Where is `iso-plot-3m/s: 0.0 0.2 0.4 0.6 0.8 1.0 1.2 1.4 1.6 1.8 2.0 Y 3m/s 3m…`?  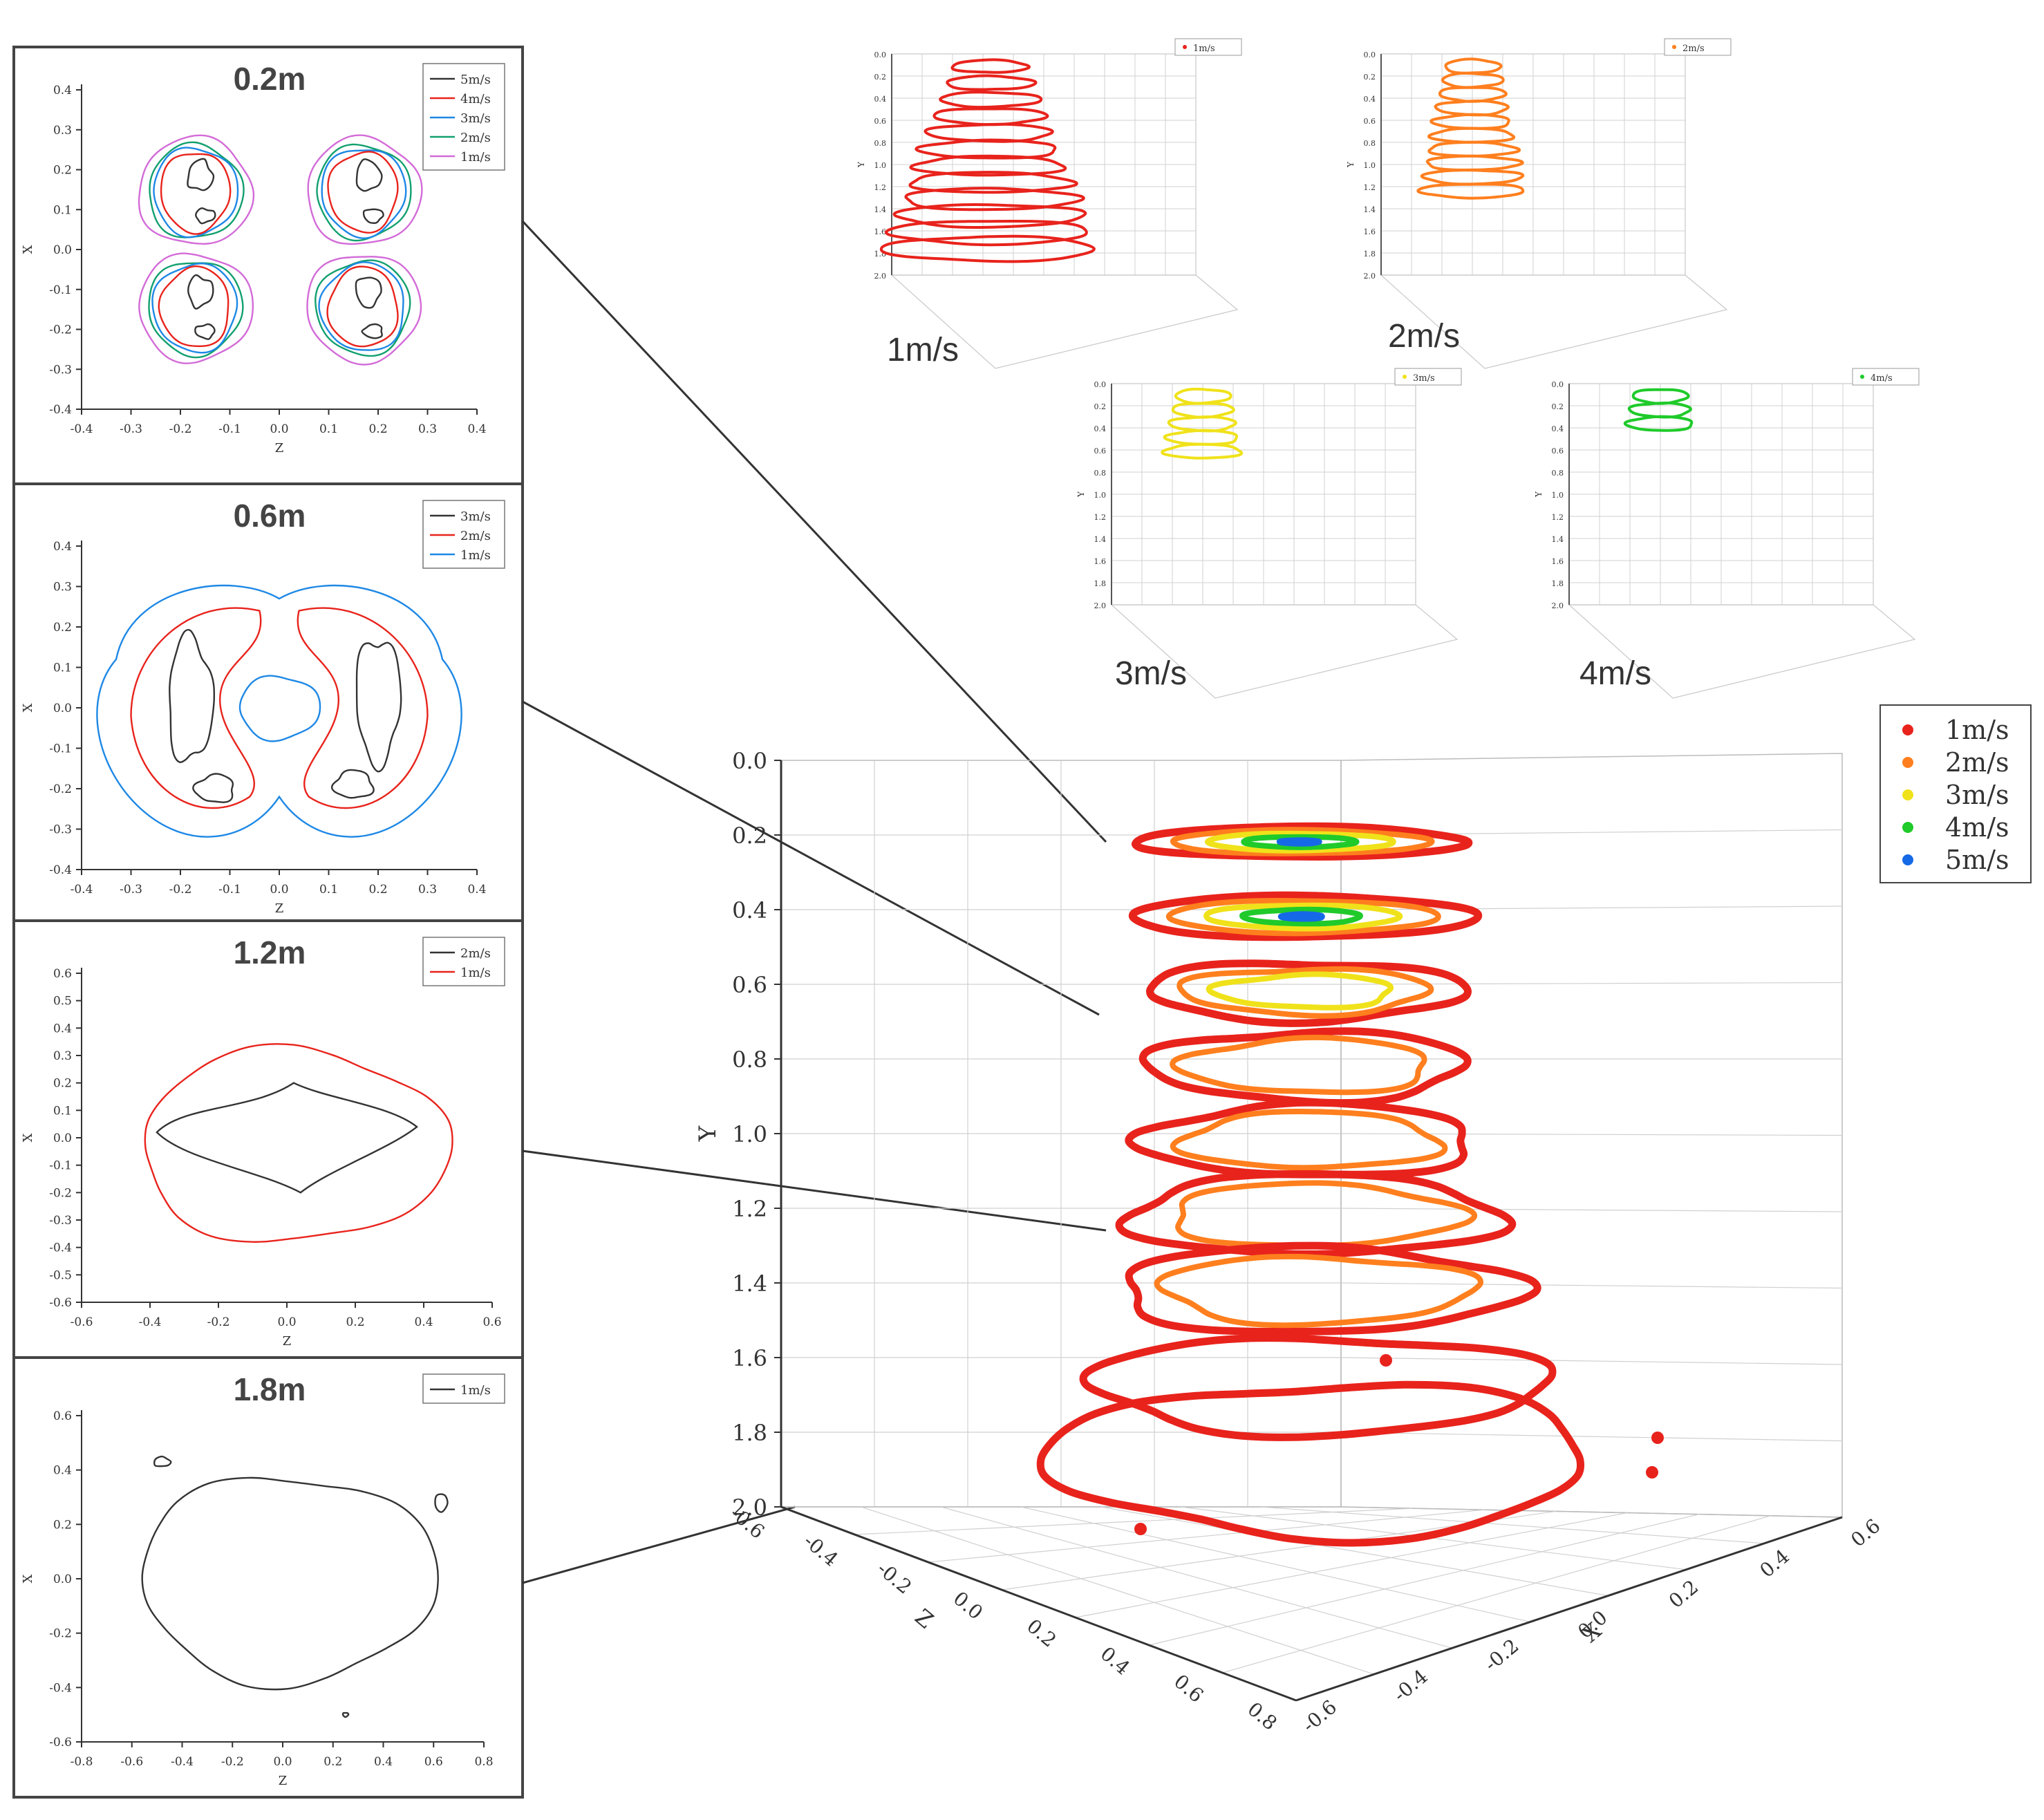 iso-plot-3m/s: 0.0 0.2 0.4 0.6 0.8 1.0 1.2 1.4 1.6 1.8 2.0 Y 3m/s 3m… is located at coordinates (1269, 533).